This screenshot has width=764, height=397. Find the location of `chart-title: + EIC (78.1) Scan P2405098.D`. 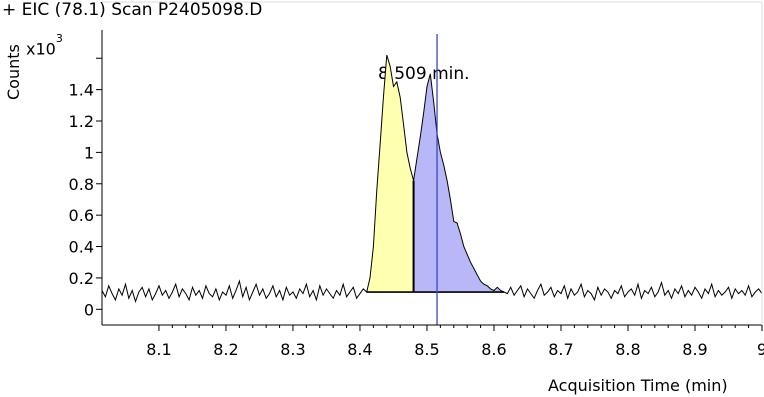

chart-title: + EIC (78.1) Scan P2405098.D is located at coordinates (132, 10).